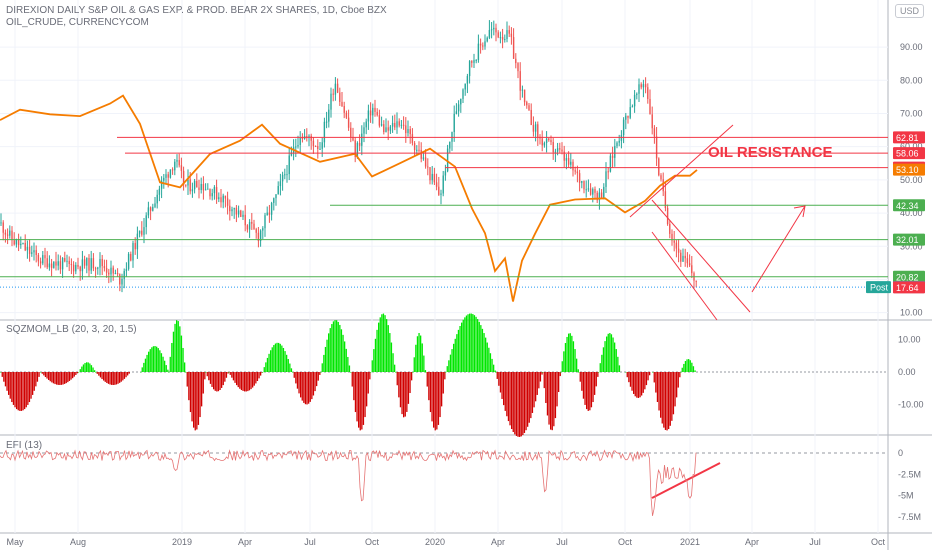 This screenshot has height=550, width=932. What do you see at coordinates (770, 152) in the screenshot?
I see `oil-resistance-annotation: OIL RESISTANCE` at bounding box center [770, 152].